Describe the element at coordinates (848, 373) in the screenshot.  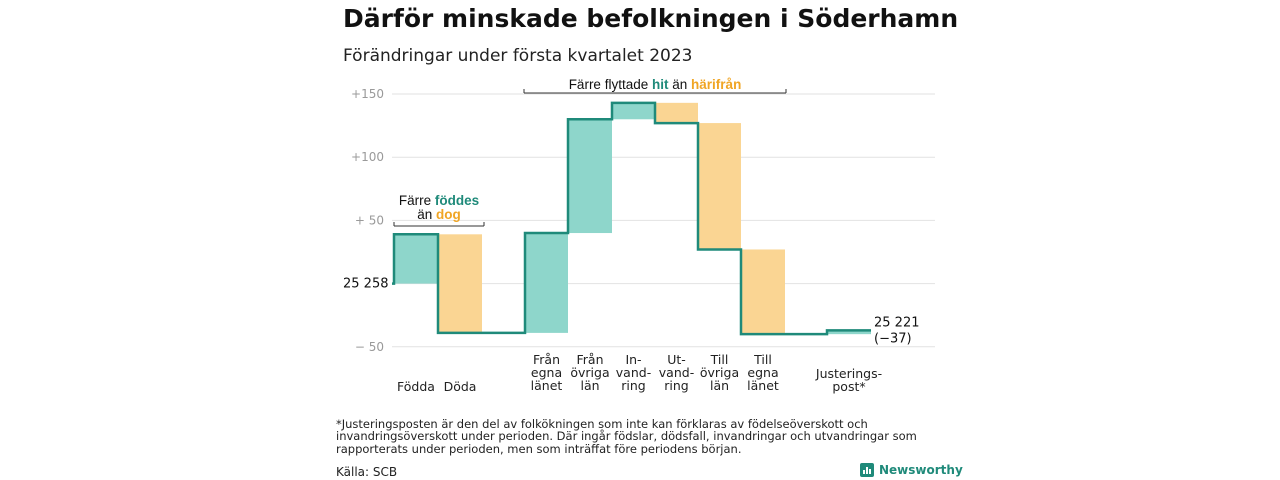
I see `category-label: Justerings-` at that location.